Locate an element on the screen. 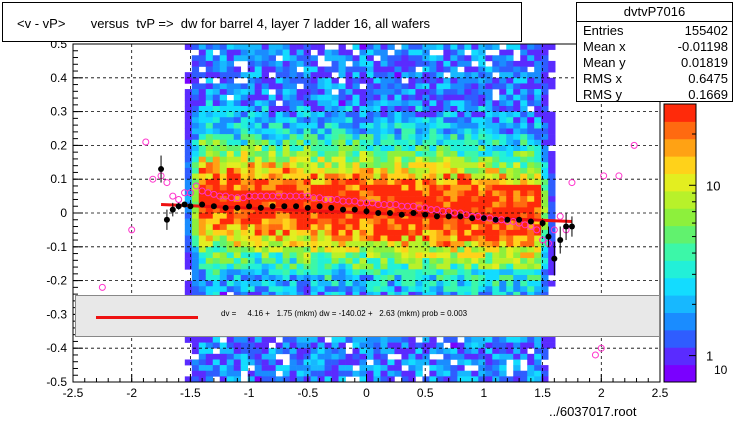  colorbar-segment is located at coordinates (680, 338).